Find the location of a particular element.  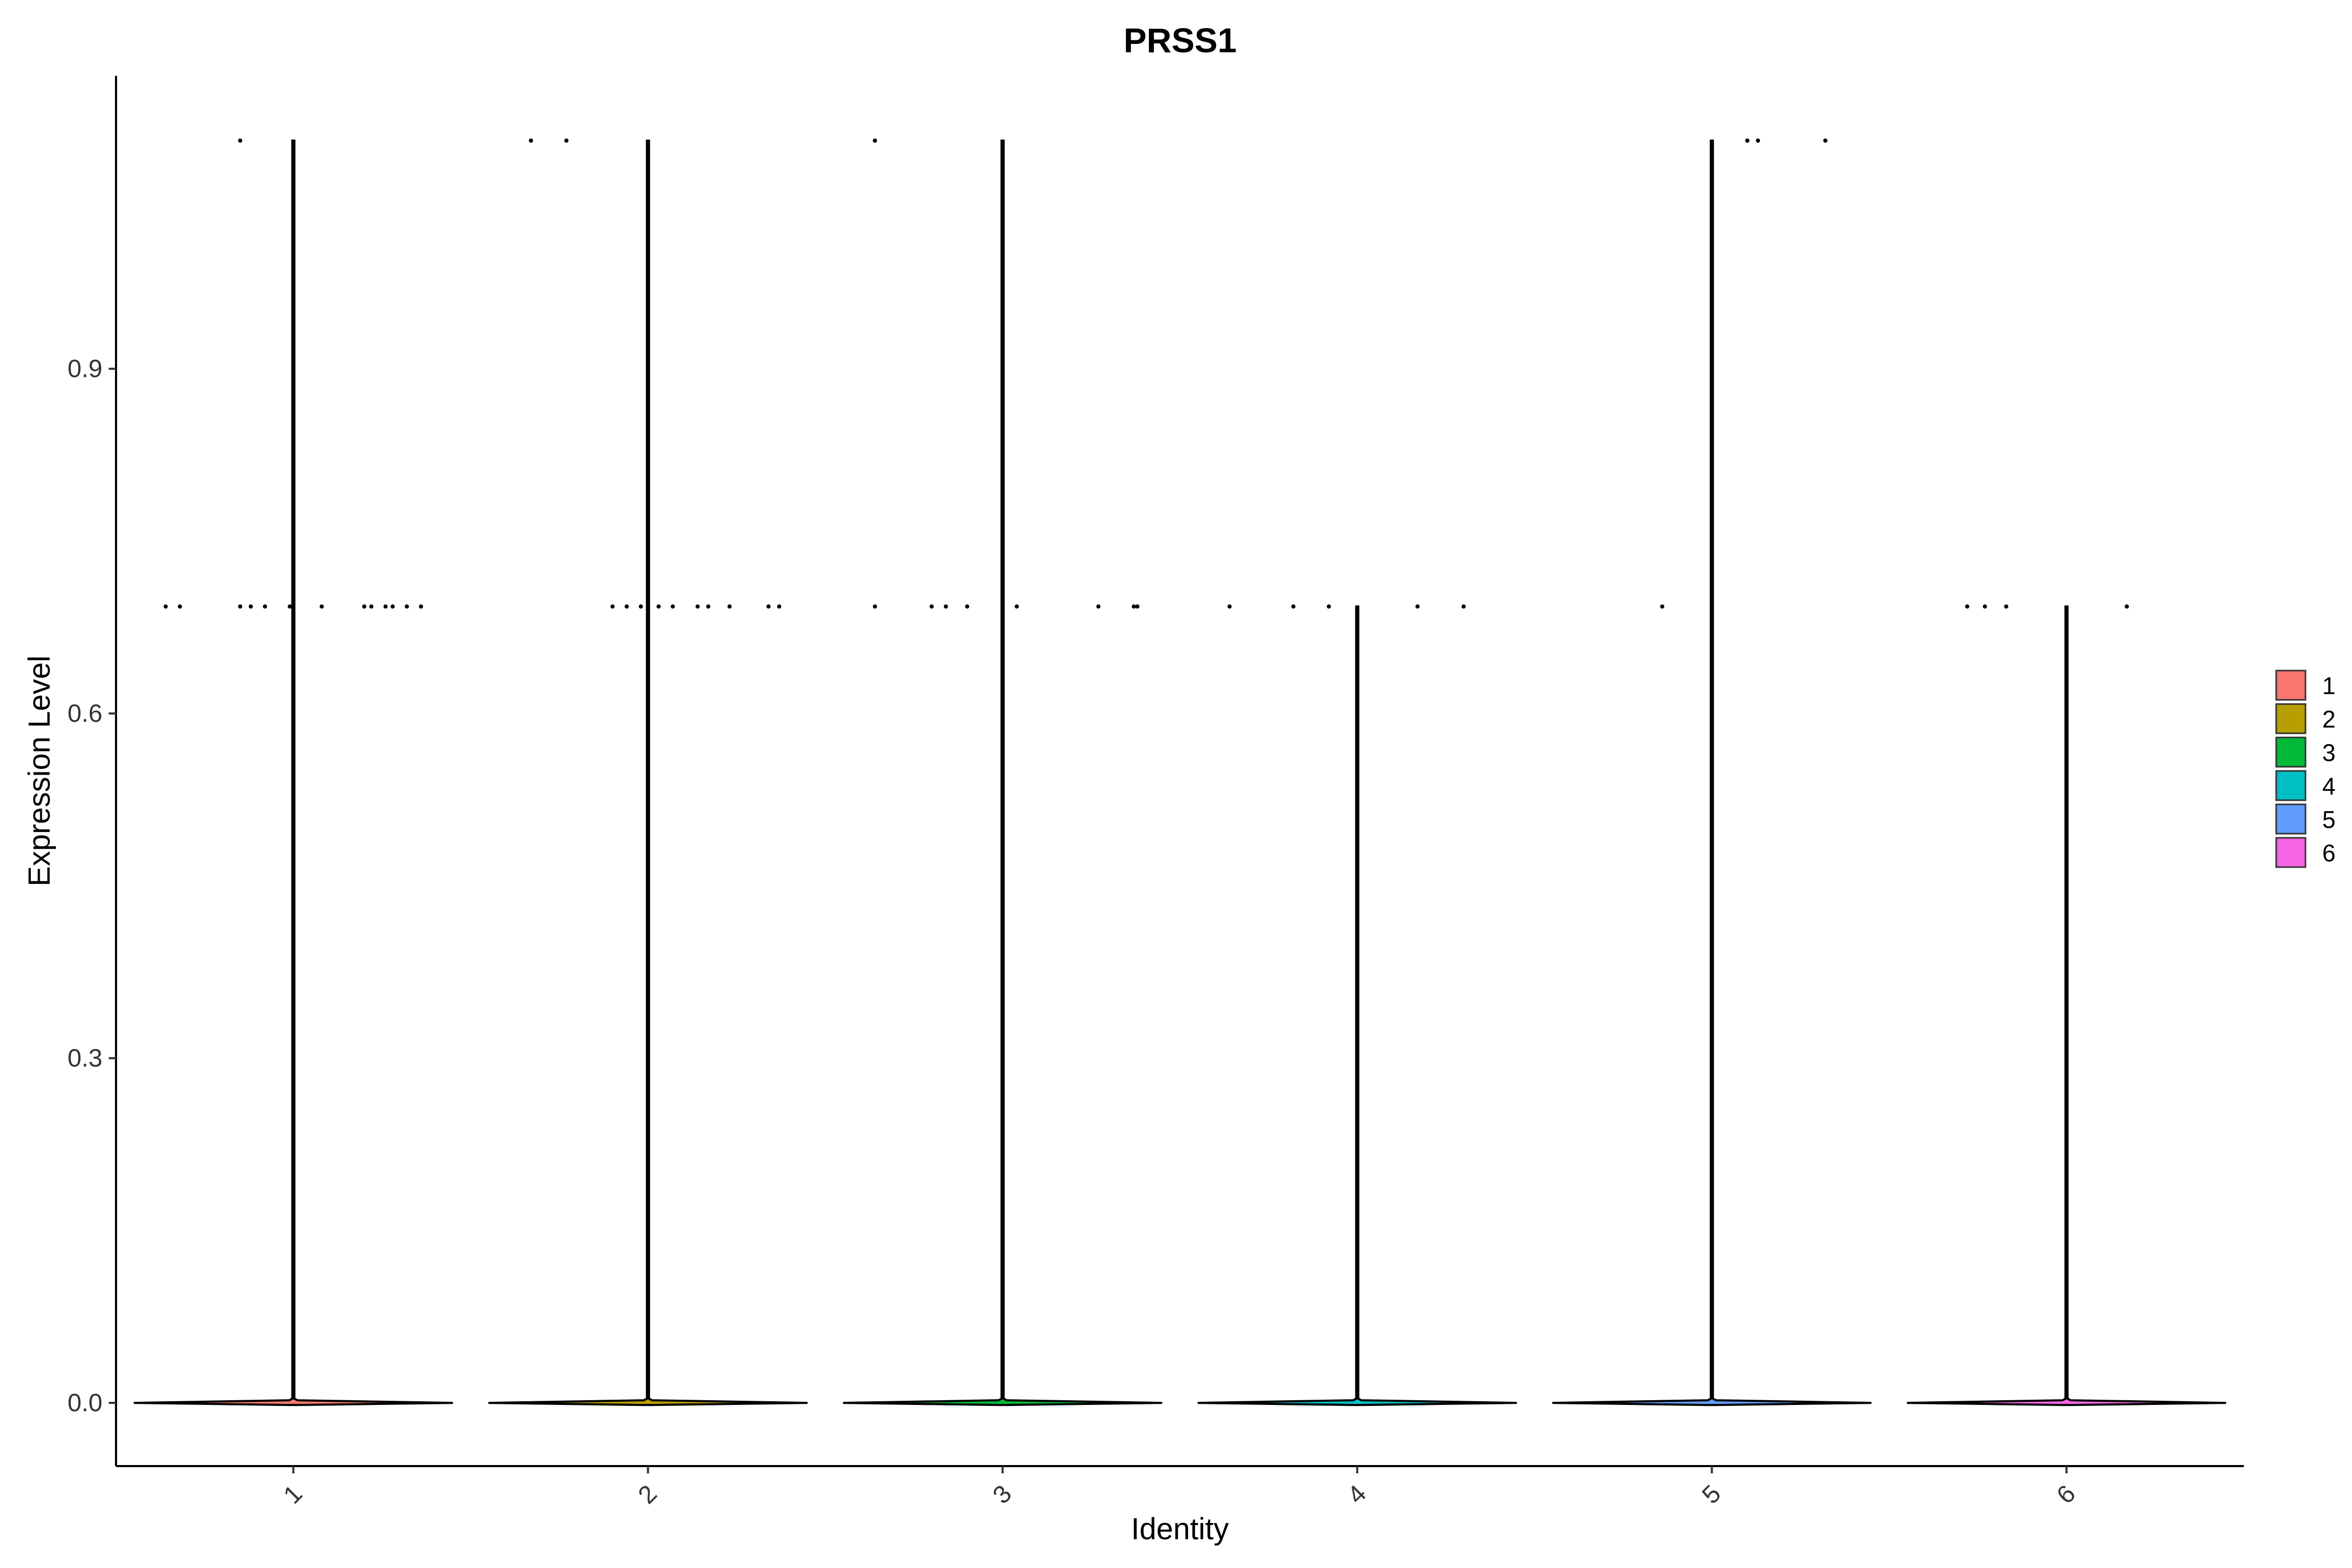

legend-label-3: 3 is located at coordinates (2329, 752).